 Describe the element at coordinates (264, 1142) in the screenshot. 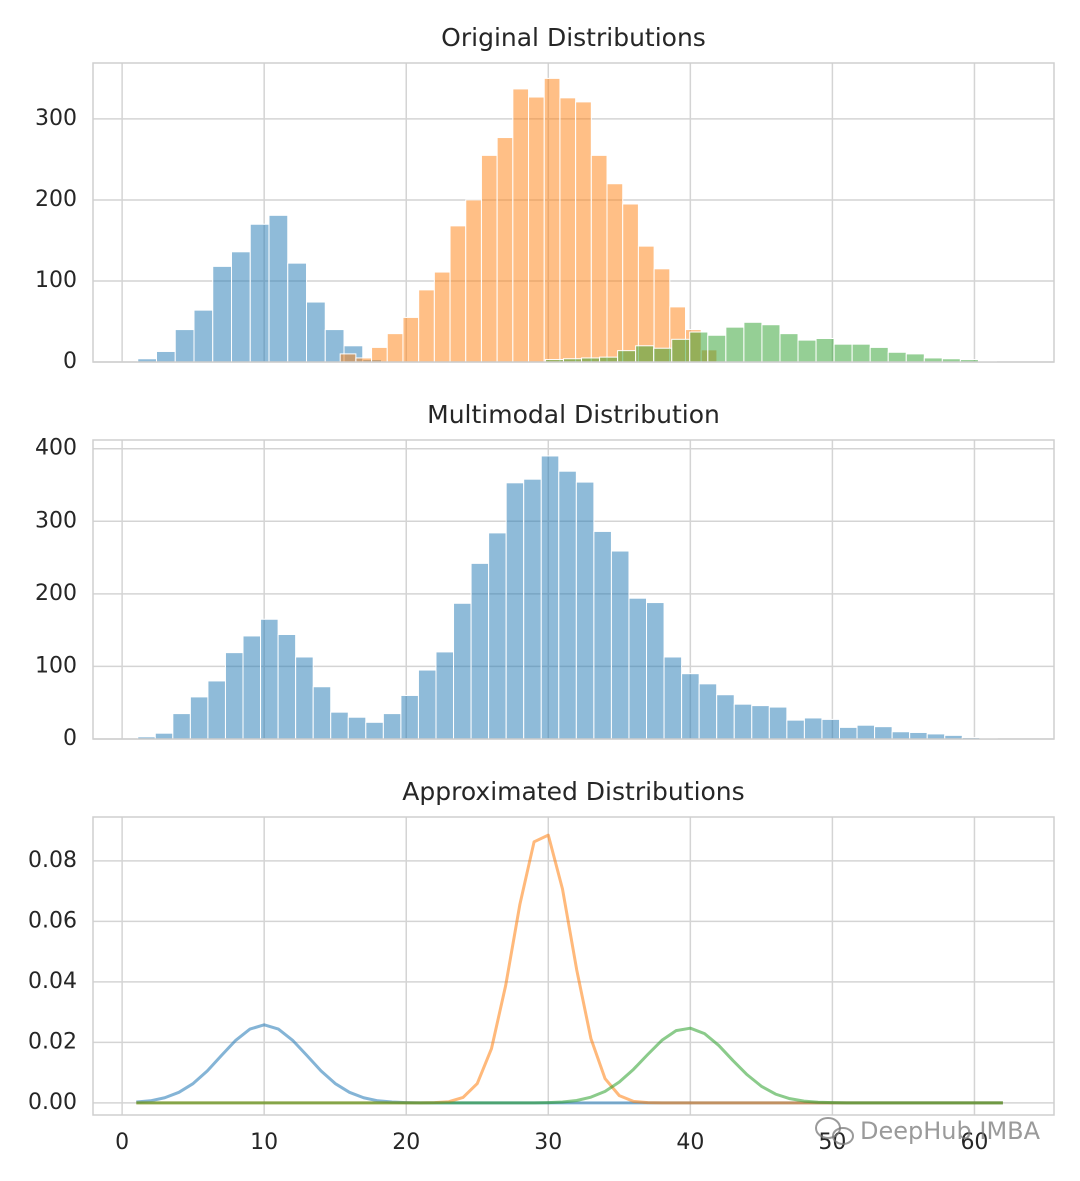

I see `x-tick-label: 10` at that location.